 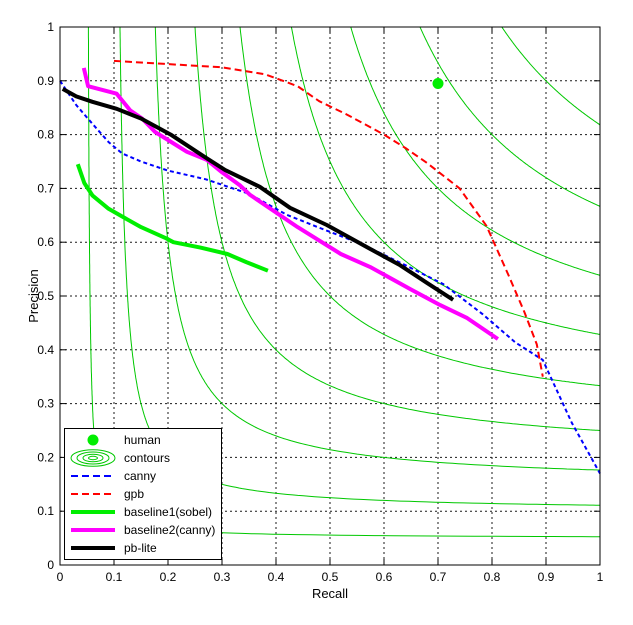 I want to click on x-tick-label: 0.3, so click(x=222, y=577).